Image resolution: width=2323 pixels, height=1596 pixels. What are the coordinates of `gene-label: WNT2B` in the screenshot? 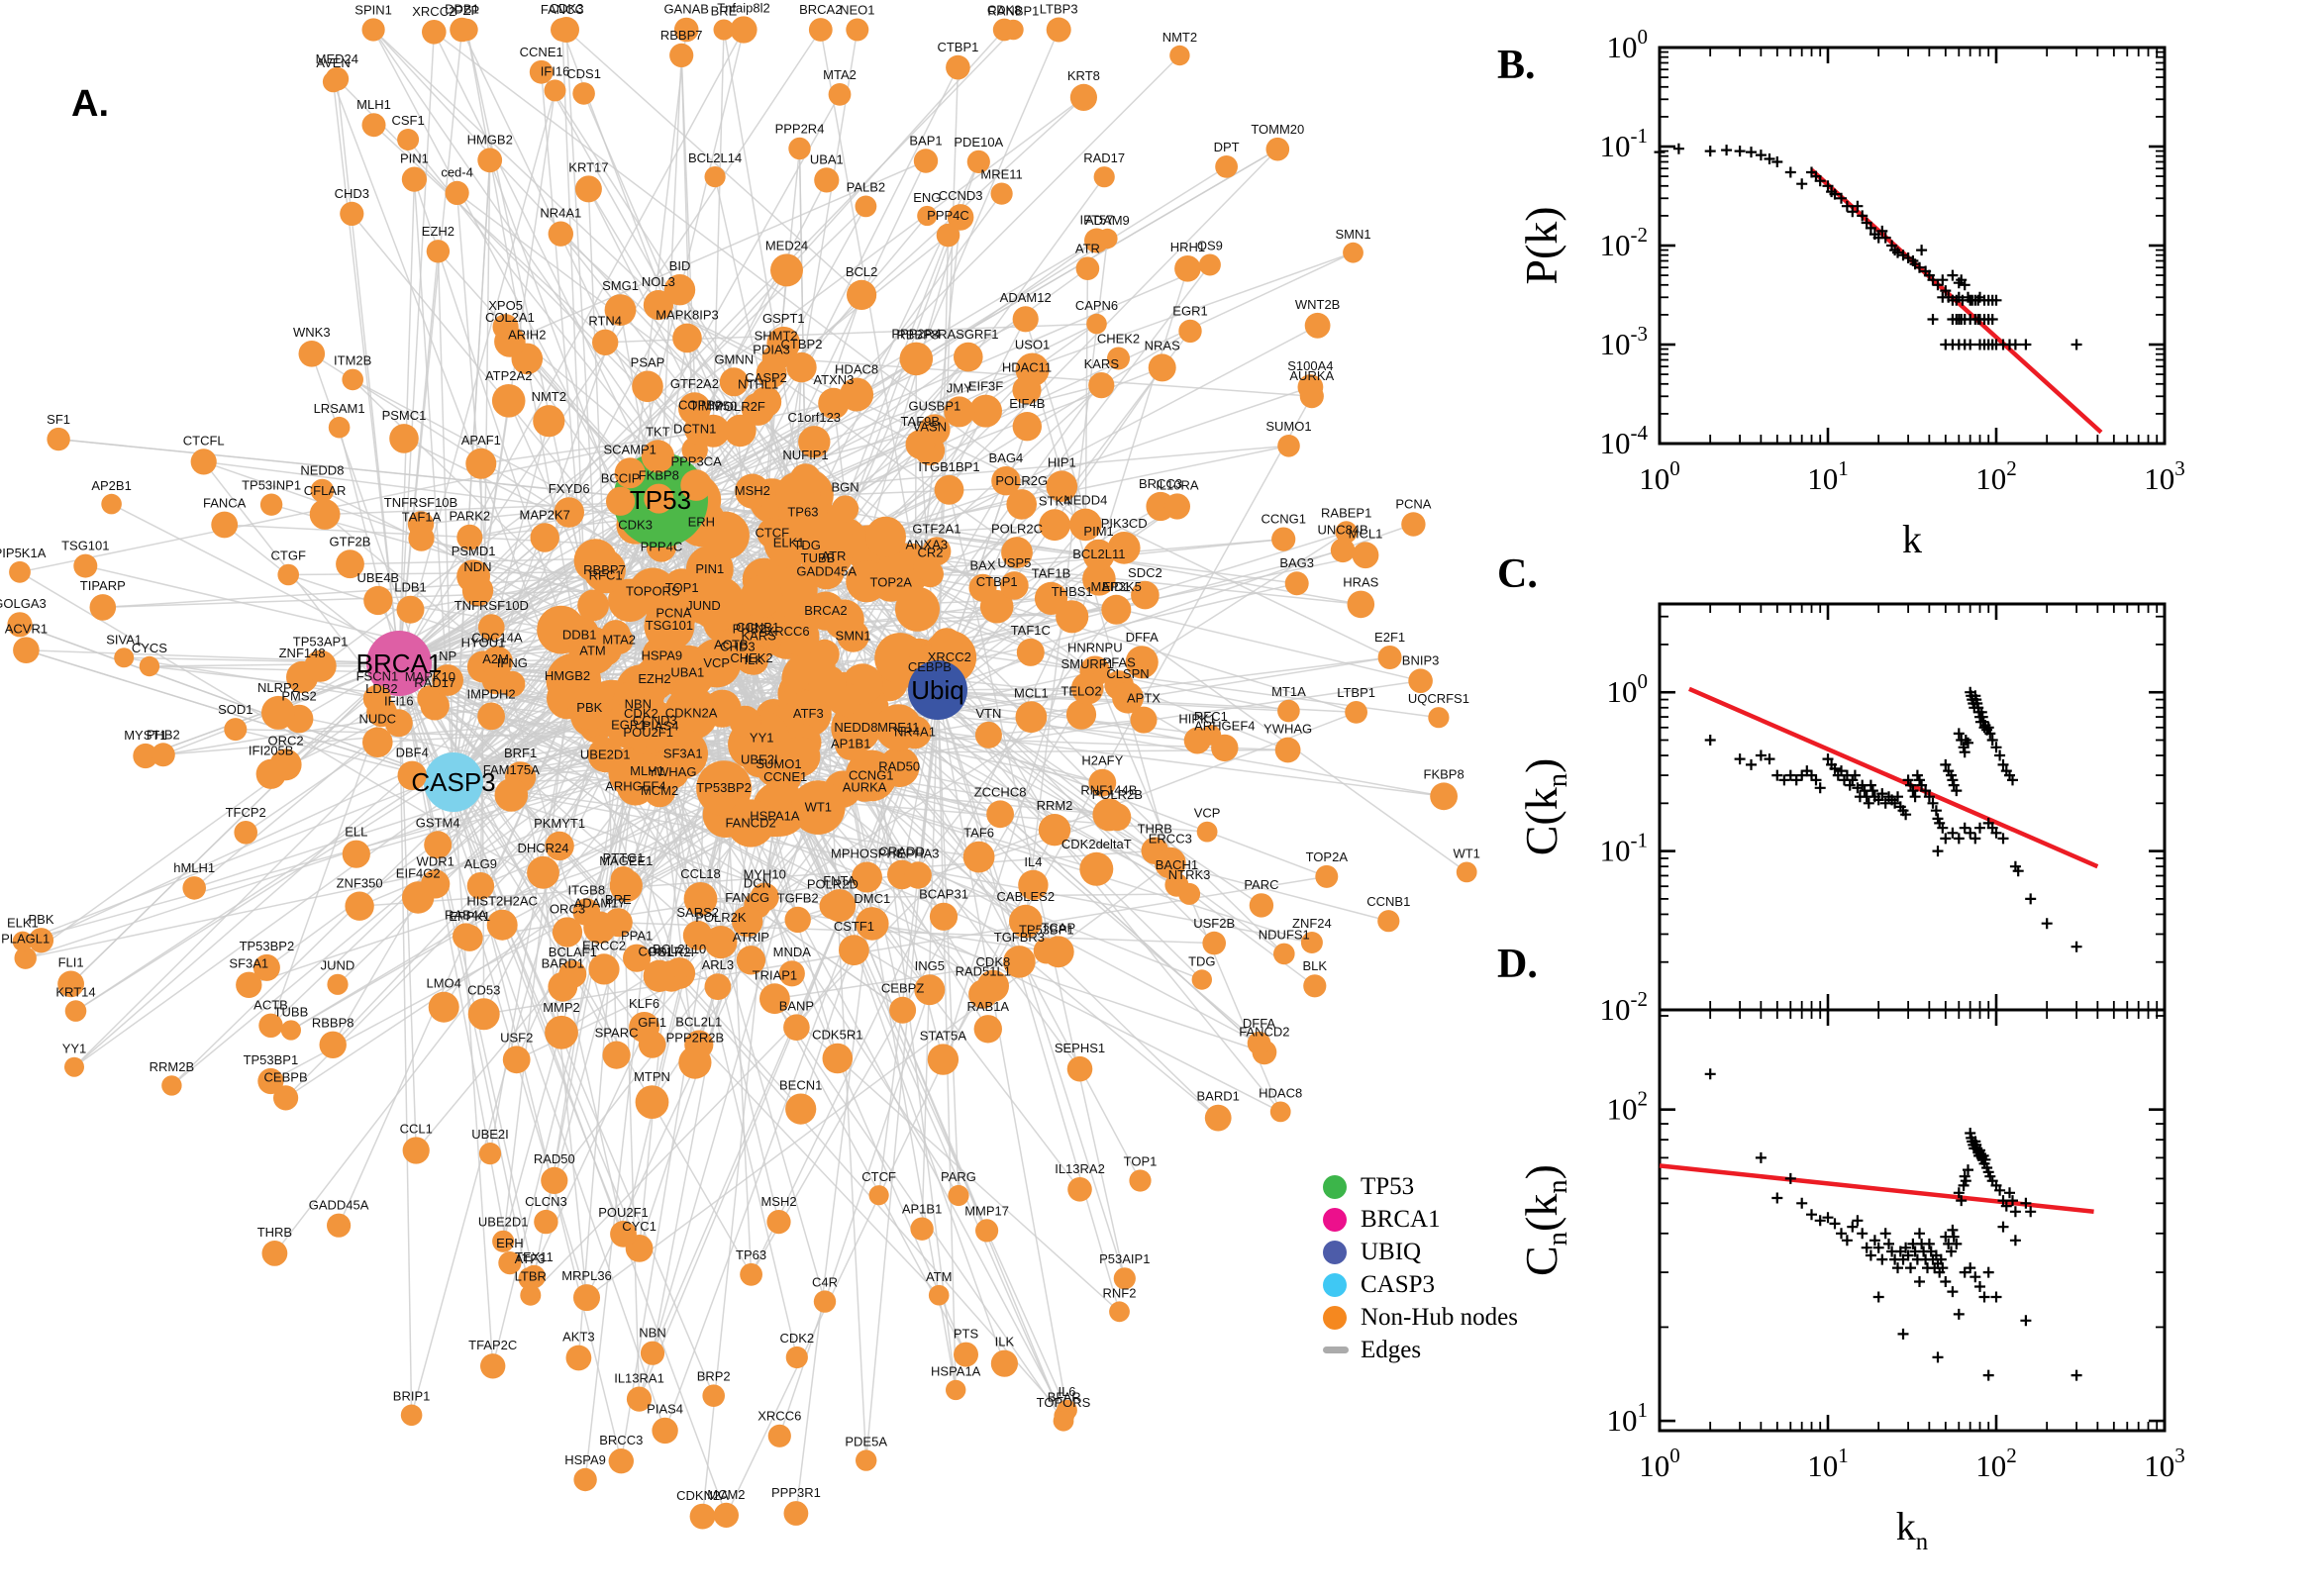 It's located at (1318, 304).